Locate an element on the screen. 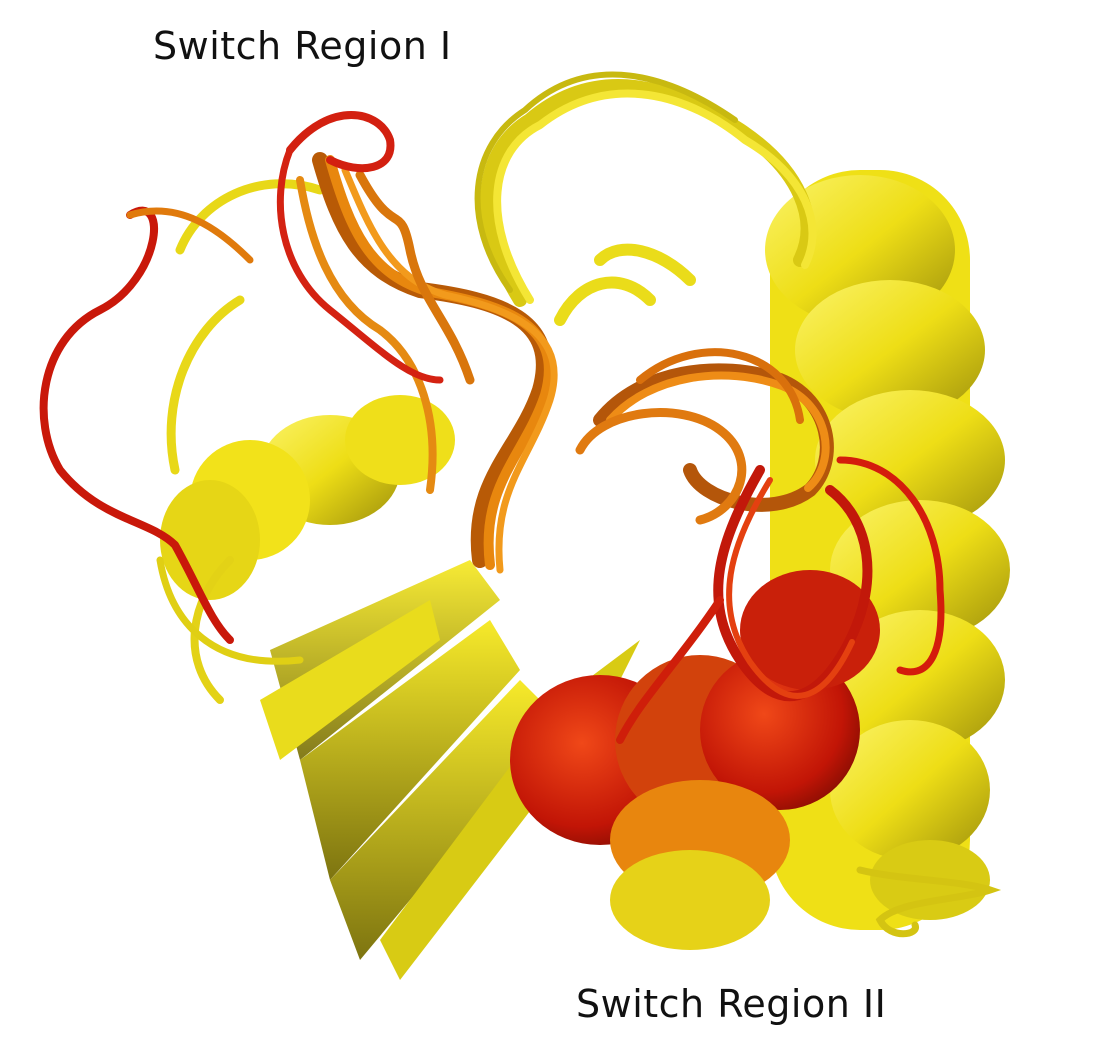 The height and width of the screenshot is (1051, 1119). left-helix is located at coordinates (307, 497).